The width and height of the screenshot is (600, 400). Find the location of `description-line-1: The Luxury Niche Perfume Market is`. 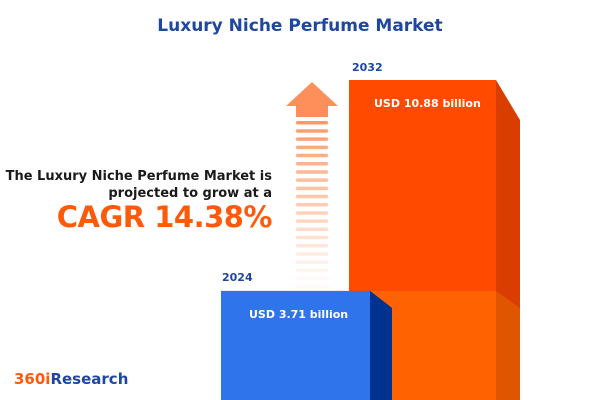

description-line-1: The Luxury Niche Perfume Market is is located at coordinates (138, 176).